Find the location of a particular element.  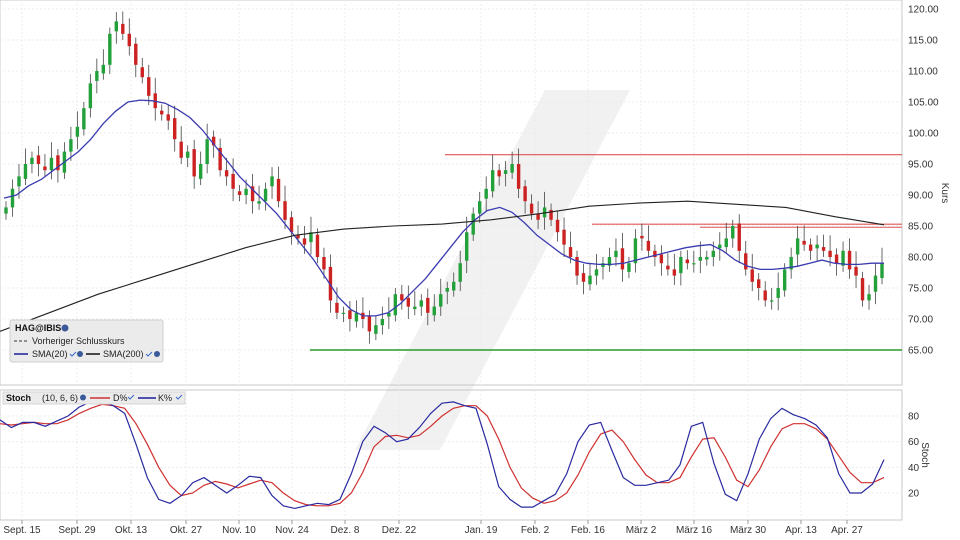

x-tick-label: Nov. 10 is located at coordinates (239, 530).